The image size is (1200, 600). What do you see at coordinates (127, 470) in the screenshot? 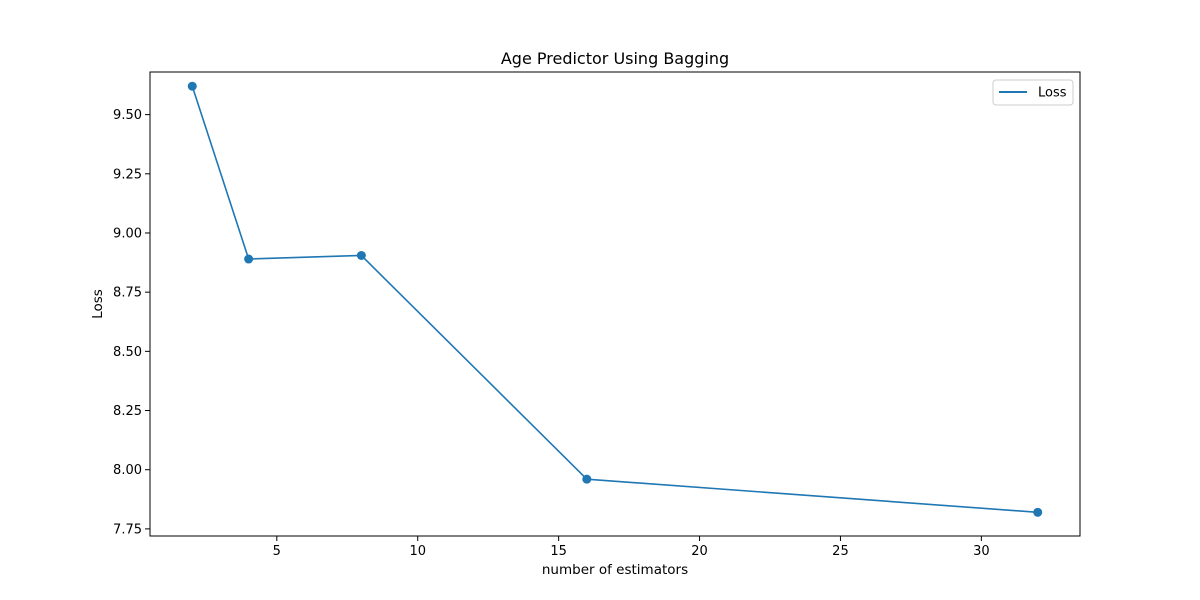
I see `y-tick-label: 8.00` at bounding box center [127, 470].